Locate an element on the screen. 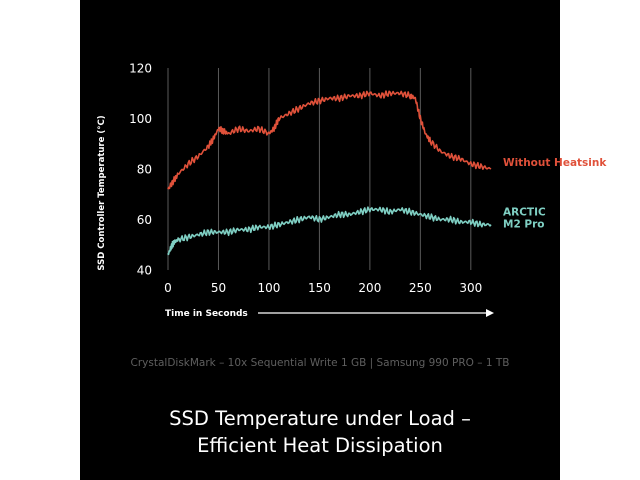  y-tick-label: 40 is located at coordinates (144, 271).